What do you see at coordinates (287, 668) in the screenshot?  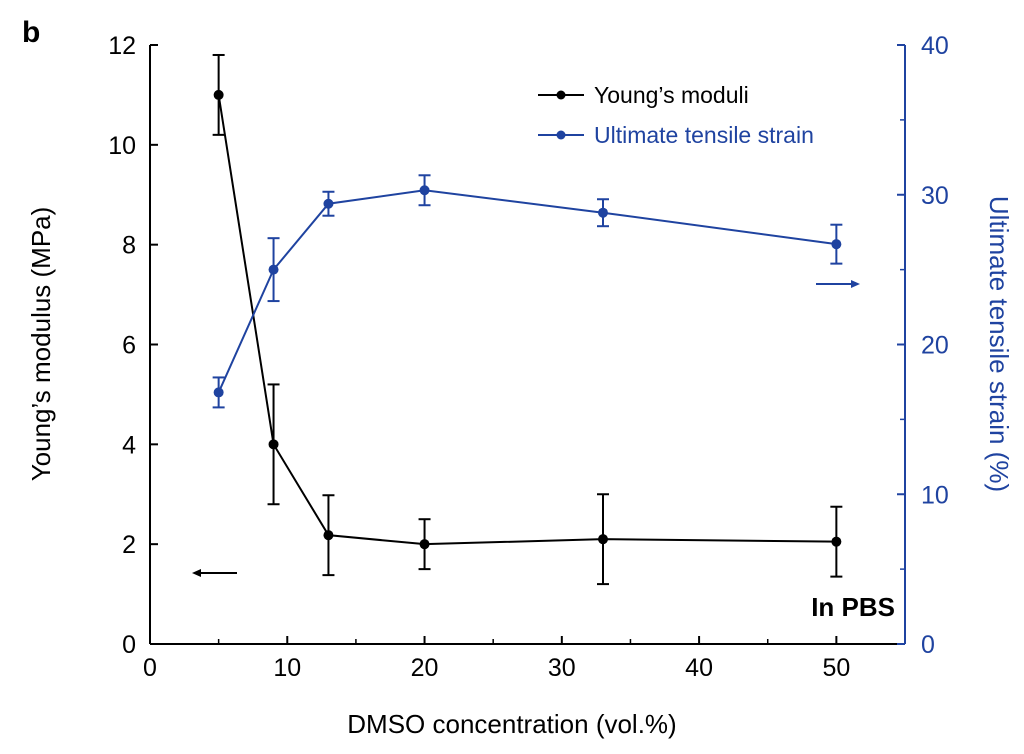 I see `x-tick-label: 10` at bounding box center [287, 668].